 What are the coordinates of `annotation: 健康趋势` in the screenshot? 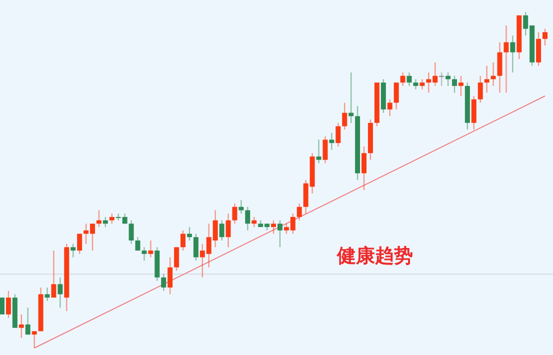 It's located at (374, 256).